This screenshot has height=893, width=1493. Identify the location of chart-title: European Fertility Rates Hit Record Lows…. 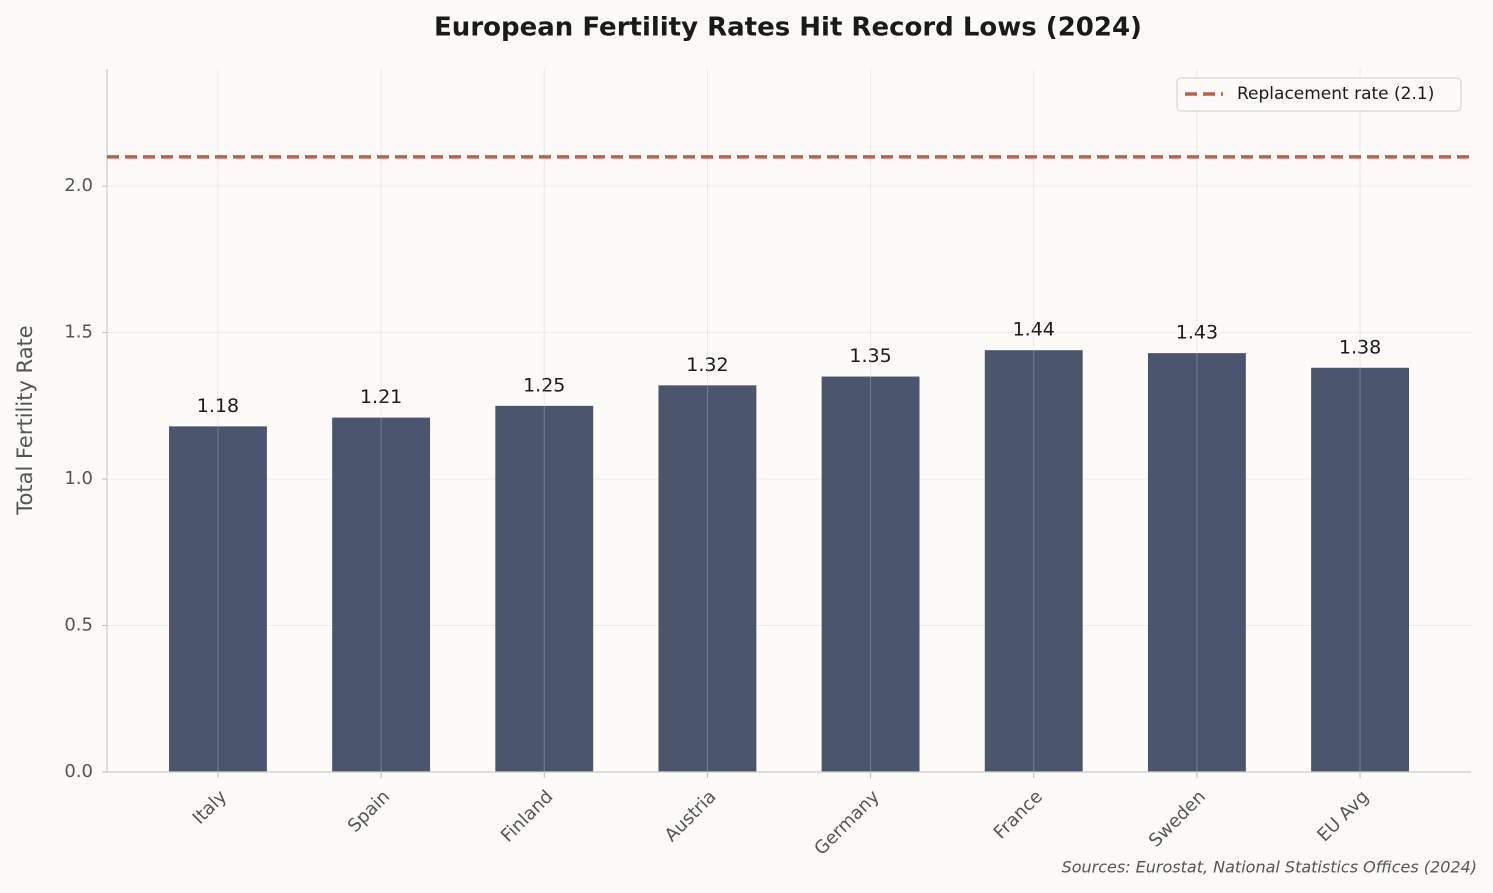
(788, 28).